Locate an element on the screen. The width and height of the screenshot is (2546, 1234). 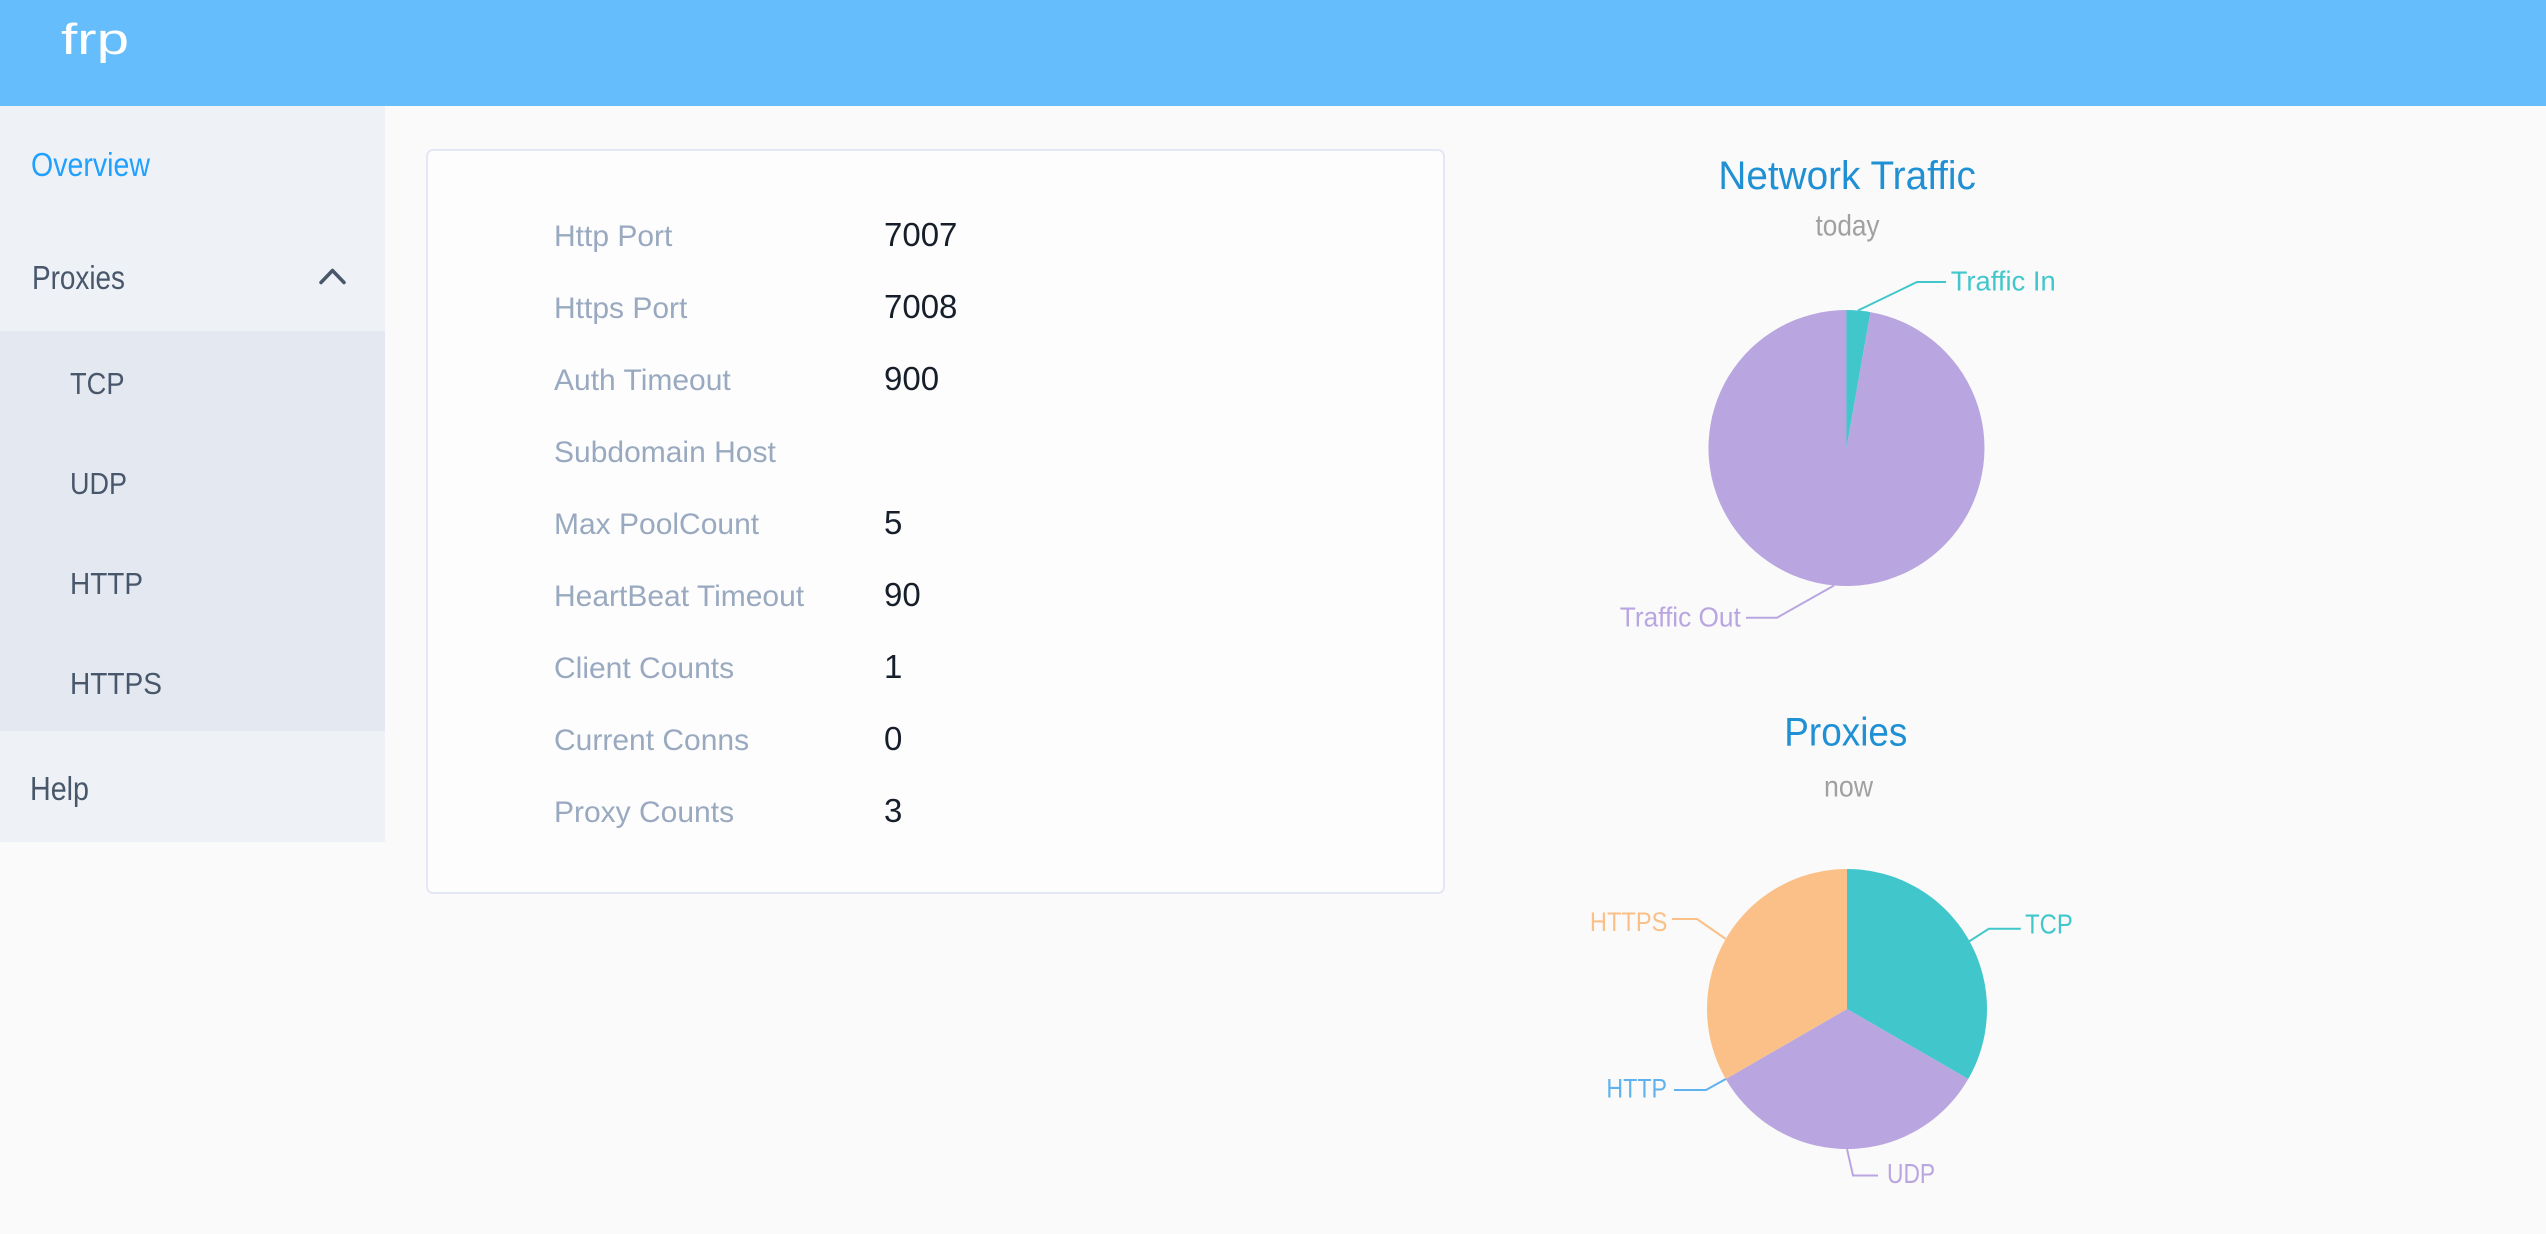
svg-text: HeartBeat Timeout is located at coordinates (679, 596).